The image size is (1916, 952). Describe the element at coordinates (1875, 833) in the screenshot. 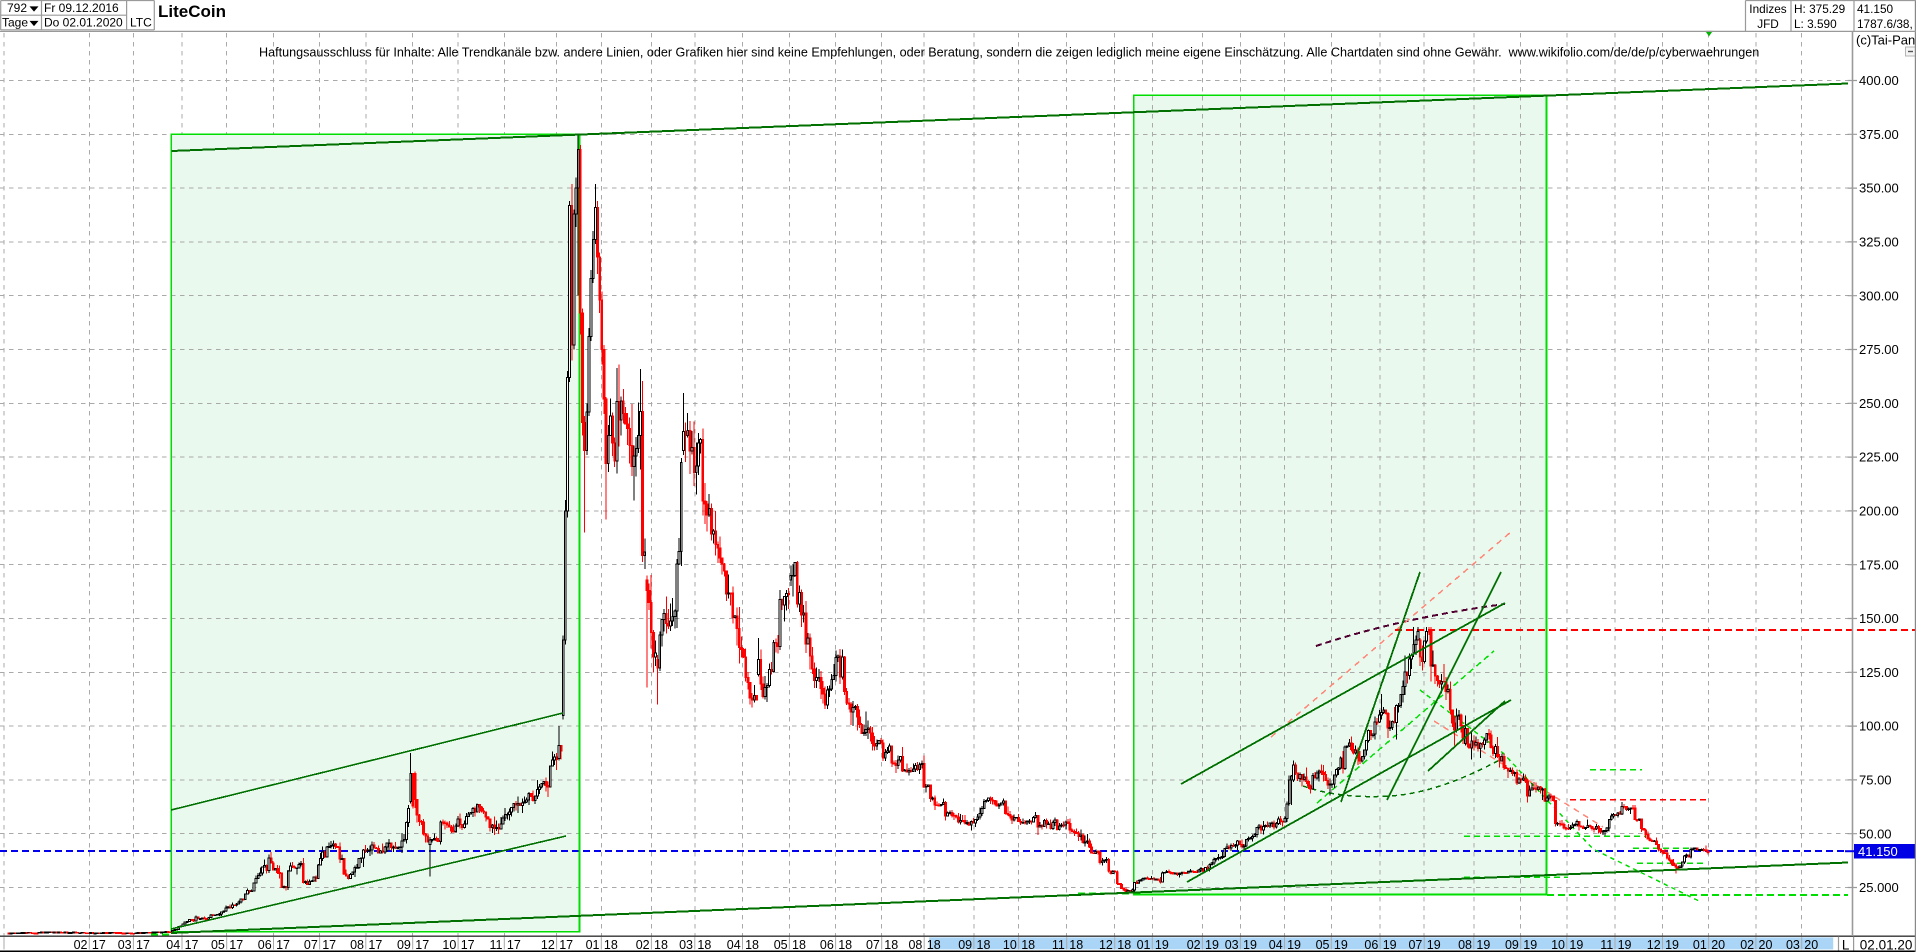

I see `svg-text: 50.00` at that location.